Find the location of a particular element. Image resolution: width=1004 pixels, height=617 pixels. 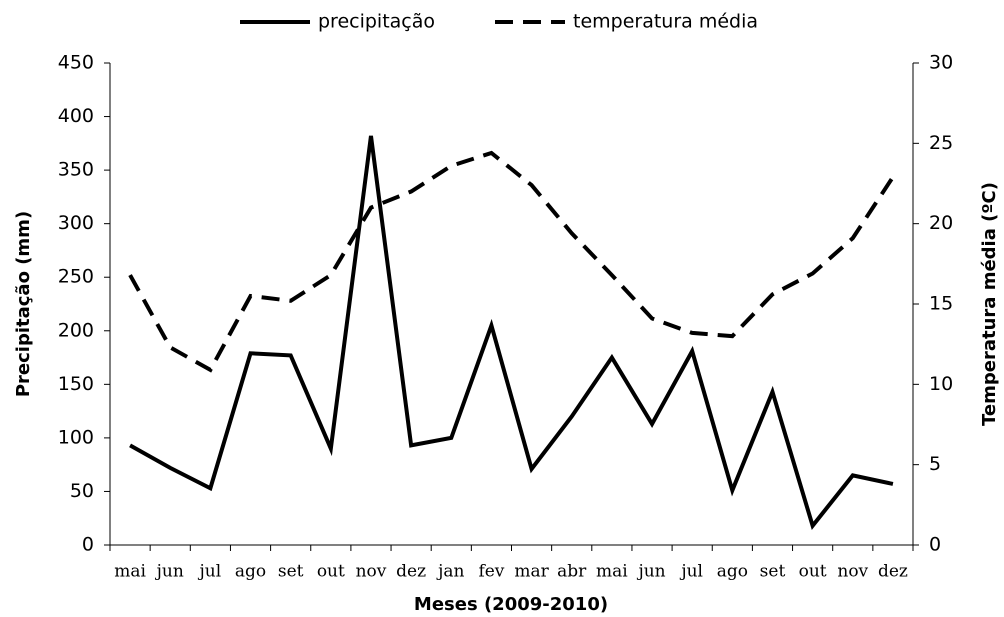

legend-label: temperatura média is located at coordinates (665, 22).